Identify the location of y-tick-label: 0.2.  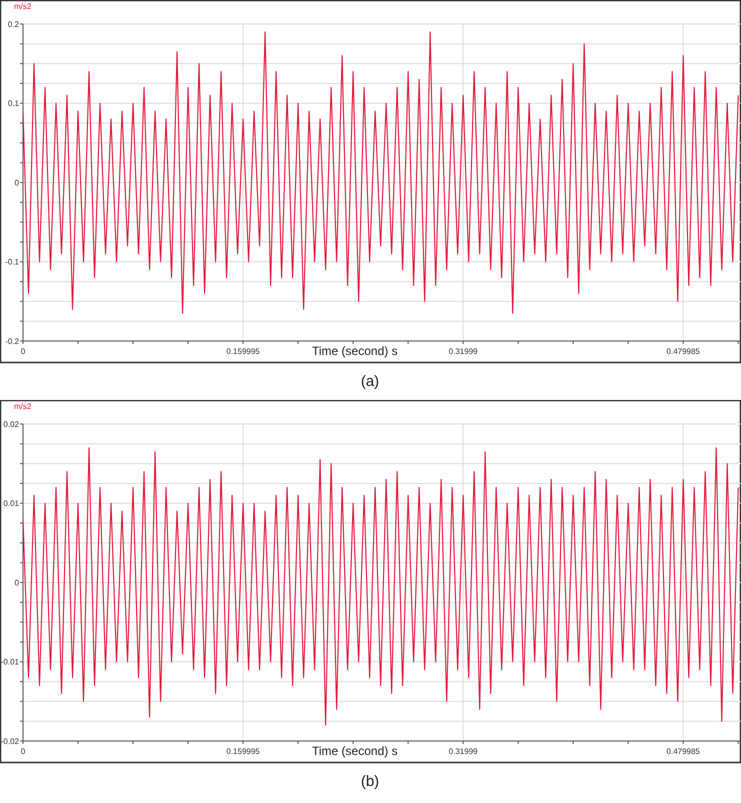
(14, 24).